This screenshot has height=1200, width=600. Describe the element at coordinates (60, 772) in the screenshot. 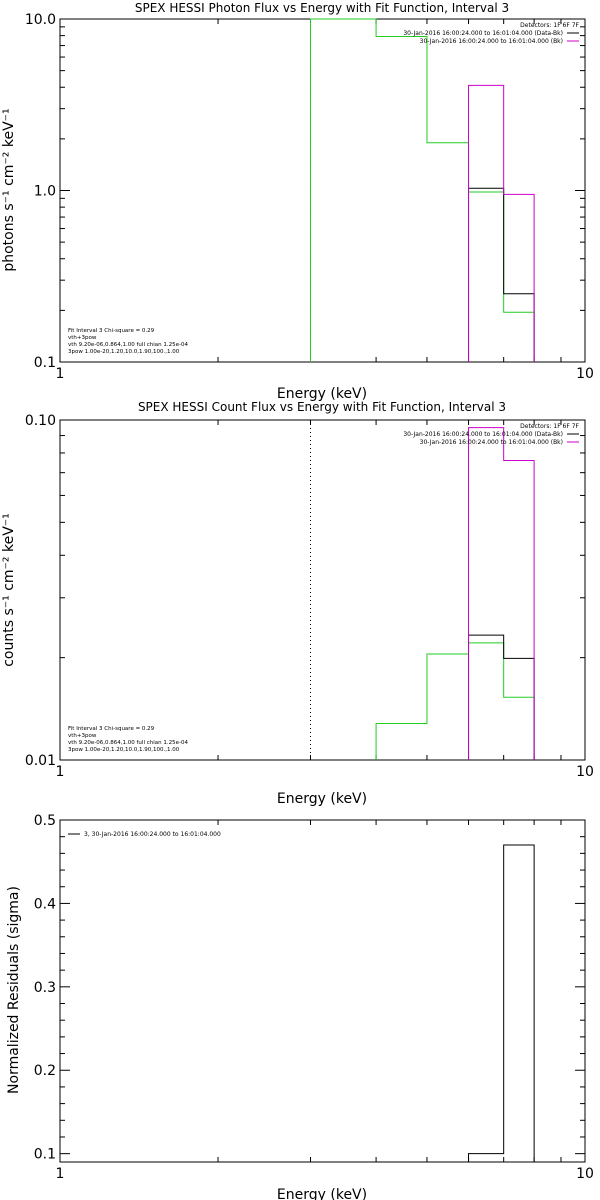

I see `count-flux-xtick-label: 1` at that location.